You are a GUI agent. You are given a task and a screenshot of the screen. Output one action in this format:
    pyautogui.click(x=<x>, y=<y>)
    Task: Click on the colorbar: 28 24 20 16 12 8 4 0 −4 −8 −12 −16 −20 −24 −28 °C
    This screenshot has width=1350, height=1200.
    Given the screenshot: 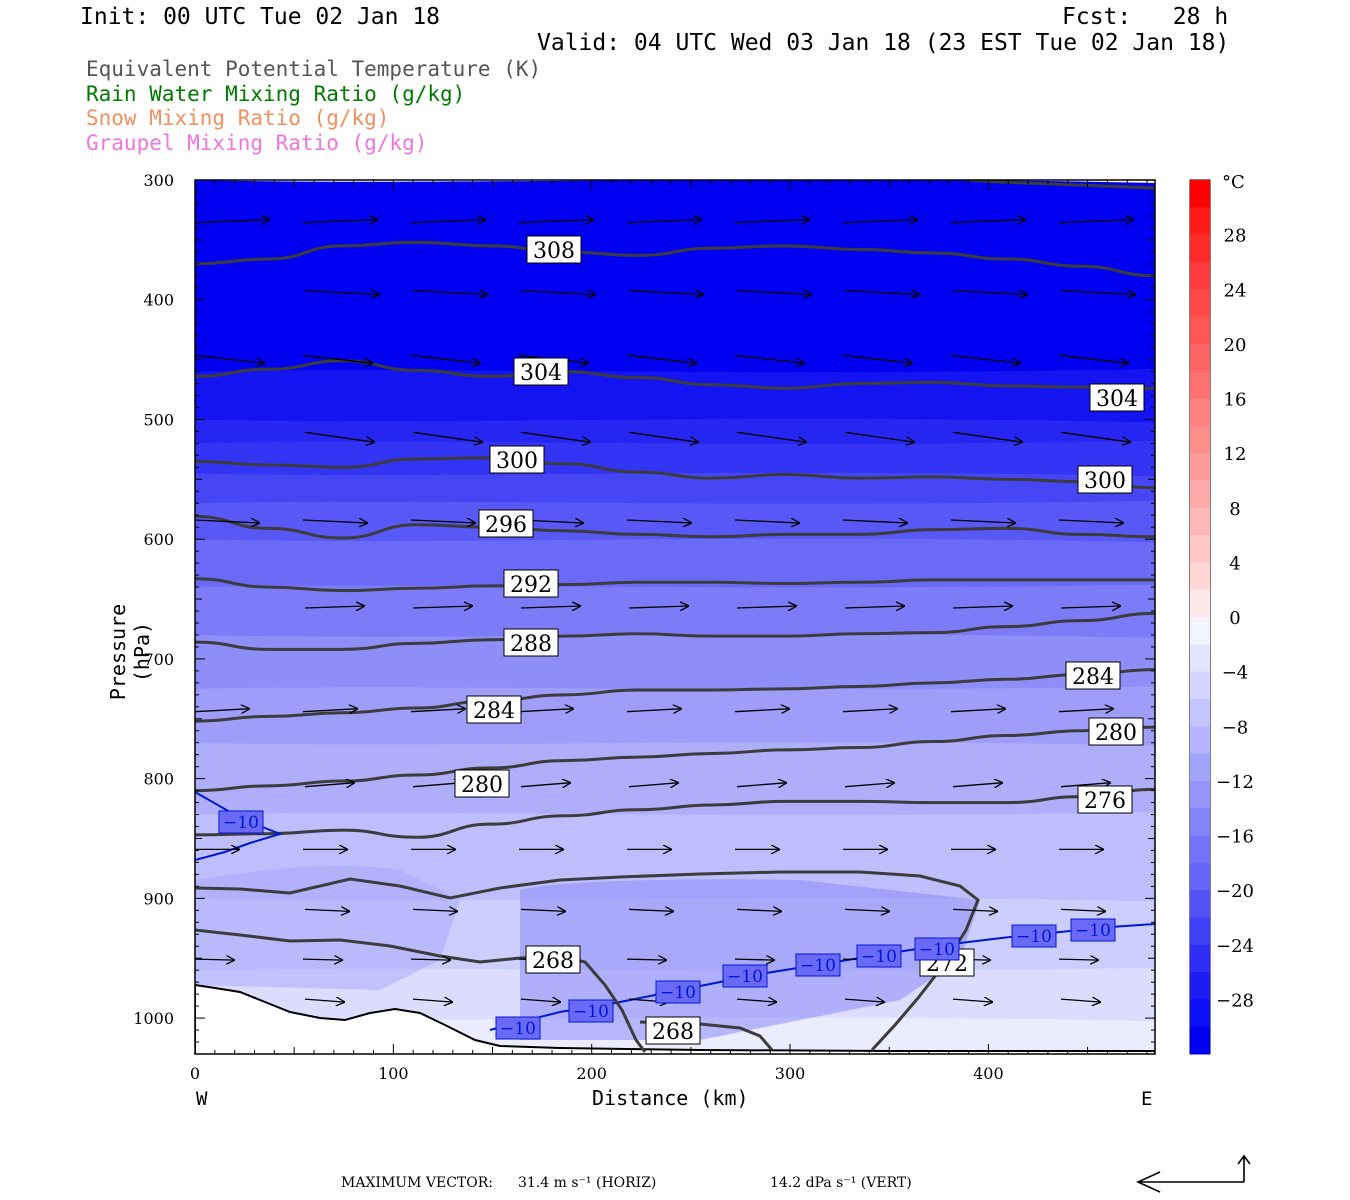 What is the action you would take?
    pyautogui.click(x=1222, y=613)
    